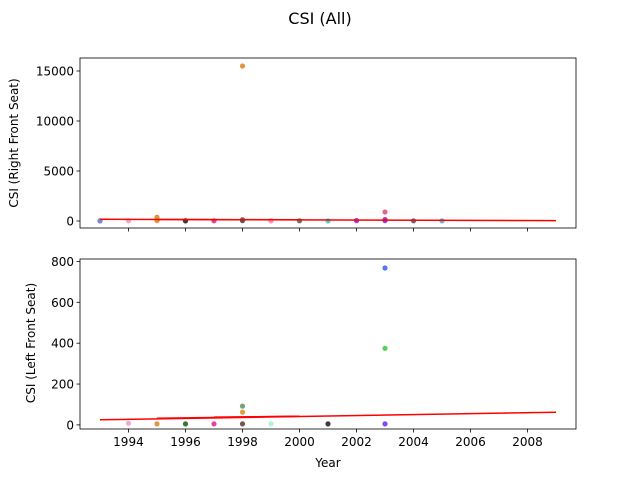 This screenshot has width=640, height=480. I want to click on left-front-seat-y-tick-label: 600, so click(62, 303).